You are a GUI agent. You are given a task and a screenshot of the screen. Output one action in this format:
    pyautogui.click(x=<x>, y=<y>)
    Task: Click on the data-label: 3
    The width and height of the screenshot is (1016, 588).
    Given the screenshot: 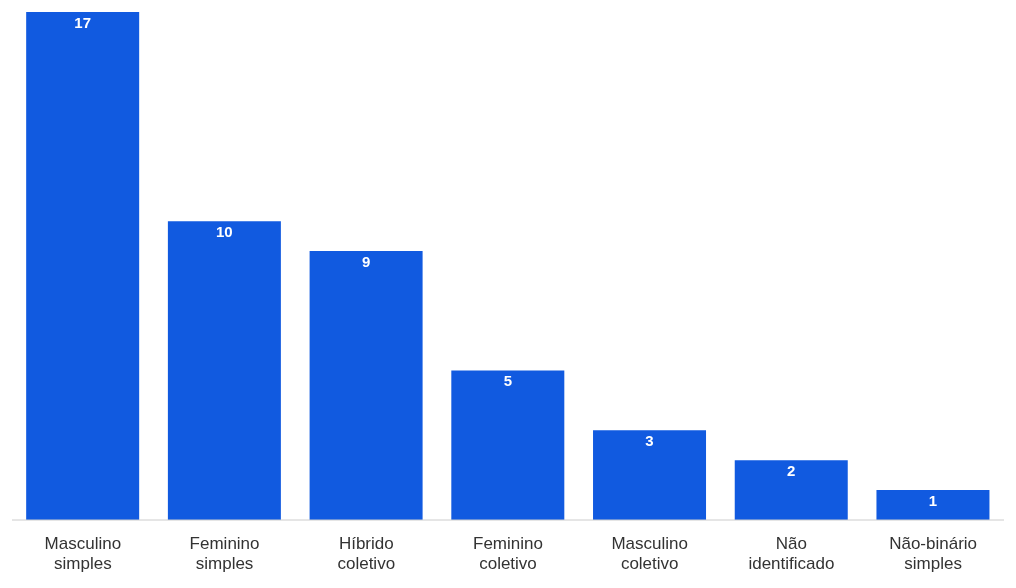 What is the action you would take?
    pyautogui.click(x=649, y=440)
    